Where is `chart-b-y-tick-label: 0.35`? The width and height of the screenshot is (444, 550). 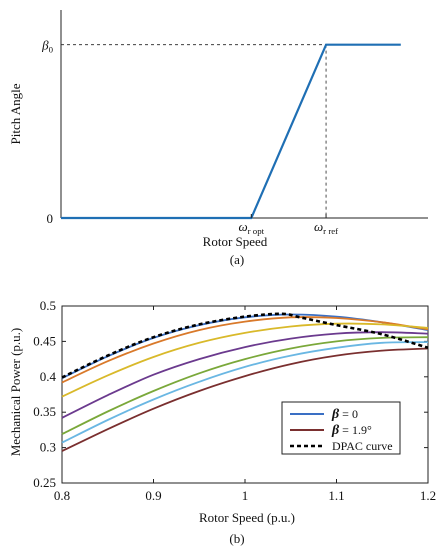
chart-b-y-tick-label: 0.35 is located at coordinates (44, 411).